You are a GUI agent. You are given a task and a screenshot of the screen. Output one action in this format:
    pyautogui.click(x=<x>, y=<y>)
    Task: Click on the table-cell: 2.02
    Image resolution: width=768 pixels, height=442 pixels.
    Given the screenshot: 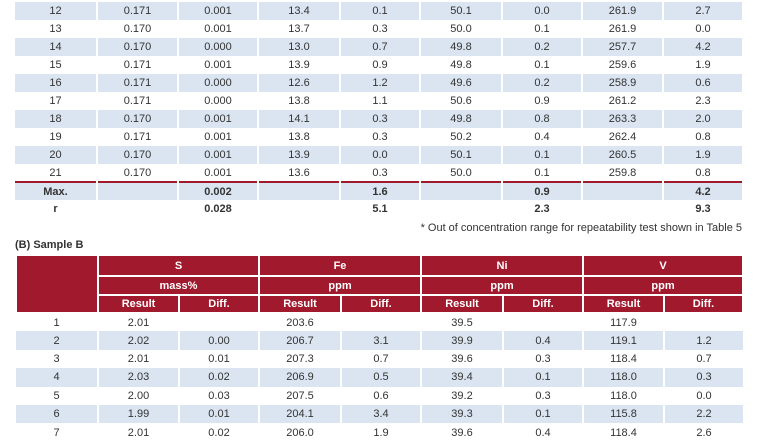 What is the action you would take?
    pyautogui.click(x=138, y=340)
    